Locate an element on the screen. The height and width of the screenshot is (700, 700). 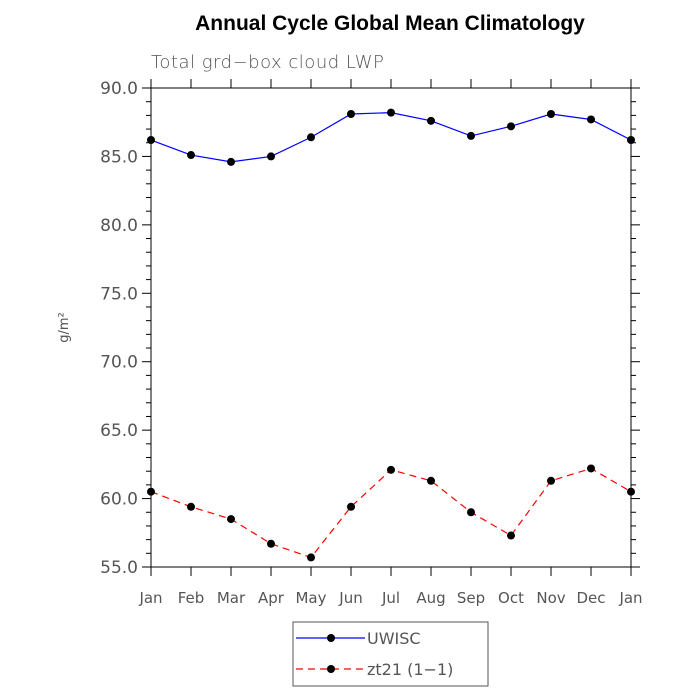
y-tick-label: 70.0 is located at coordinates (119, 363).